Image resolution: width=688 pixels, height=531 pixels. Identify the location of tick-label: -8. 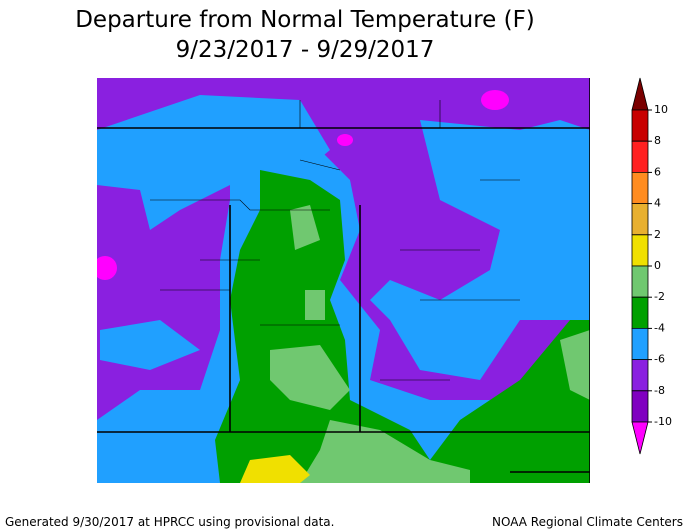
(659, 390).